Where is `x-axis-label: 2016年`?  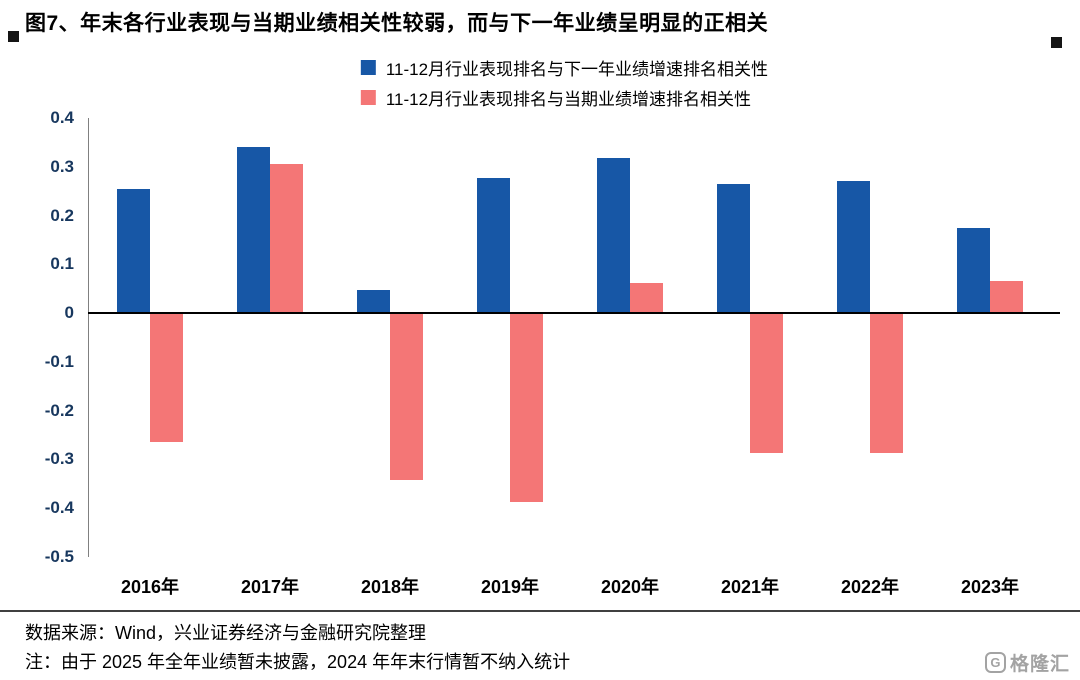
x-axis-label: 2016年 is located at coordinates (150, 587).